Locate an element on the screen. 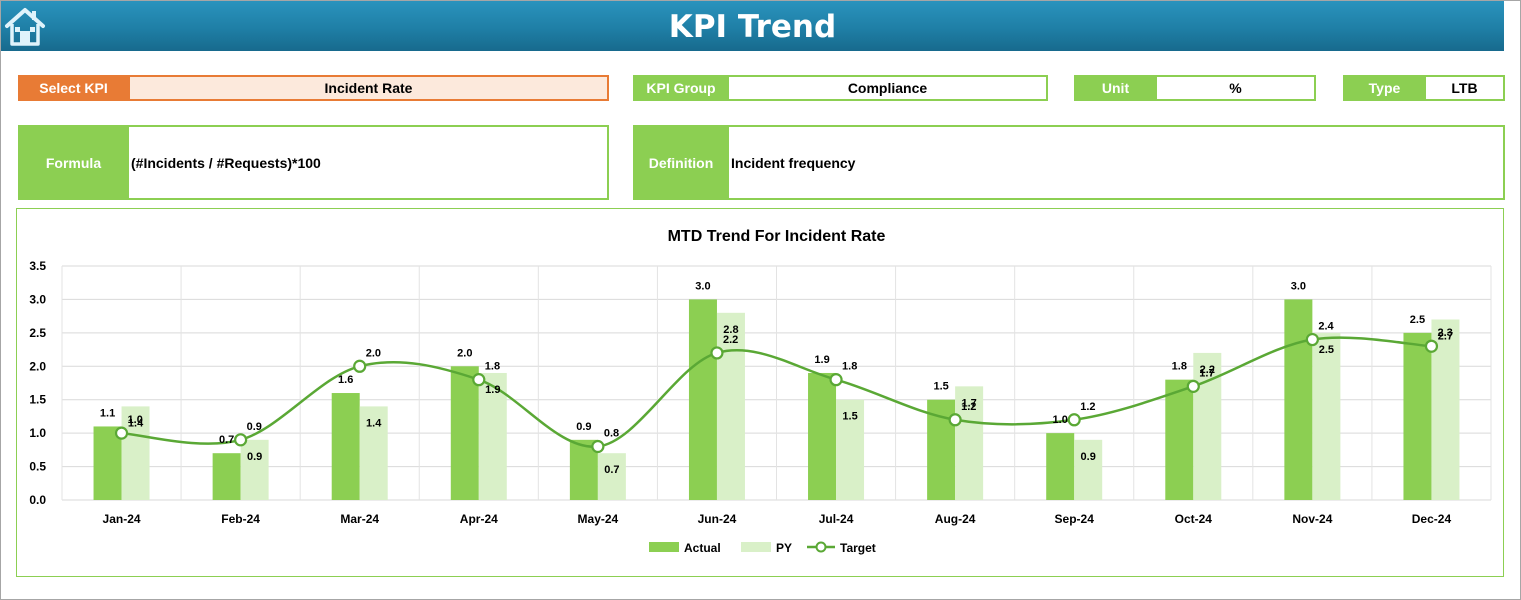 The image size is (1521, 600). data-label-actual: 1.5 is located at coordinates (940, 387).